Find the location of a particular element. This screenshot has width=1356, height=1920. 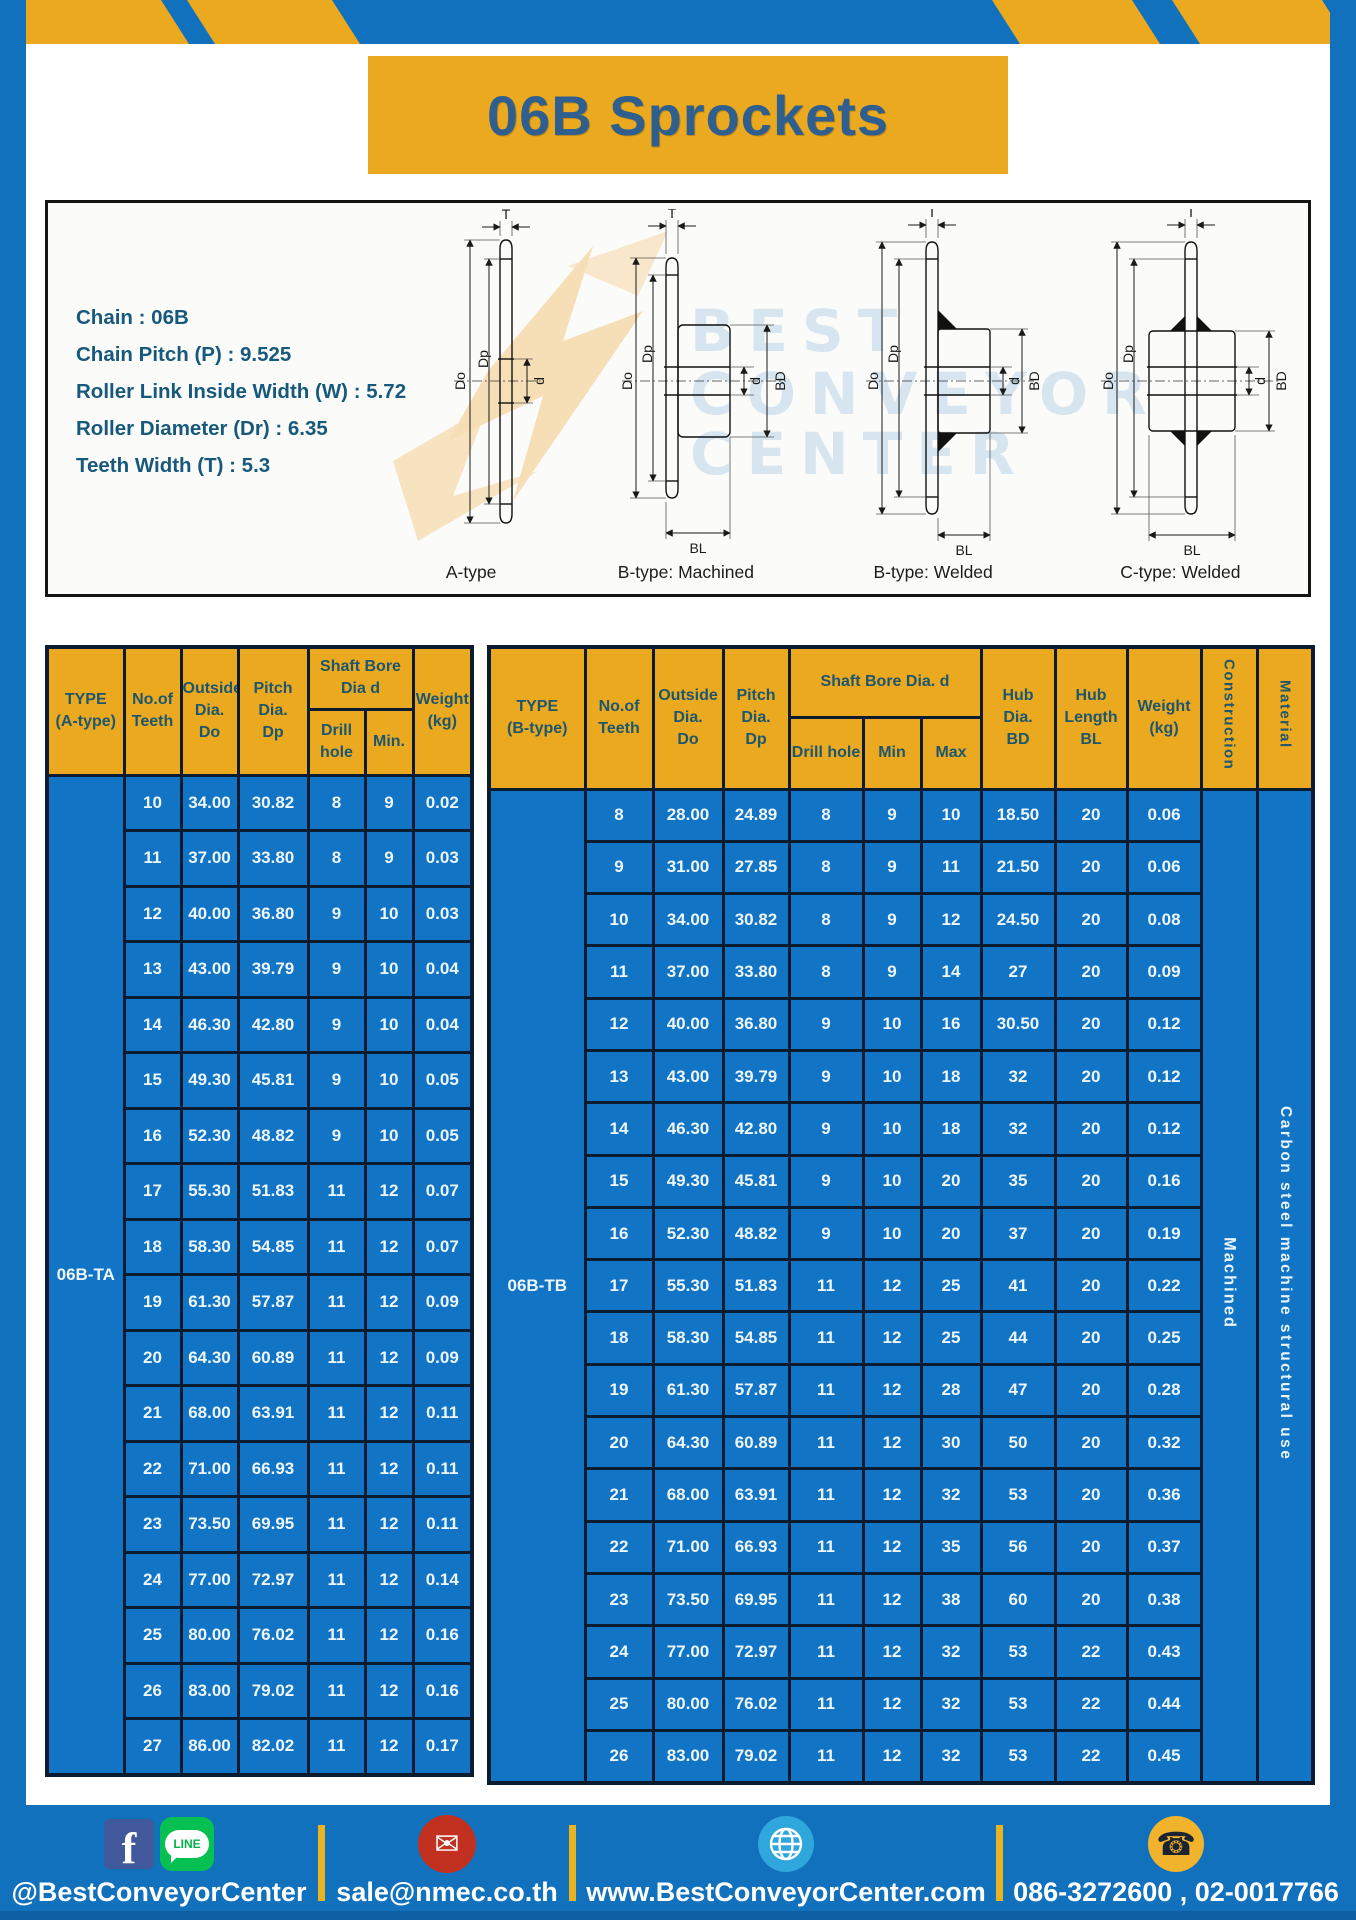

table-cell: 73.50 is located at coordinates (688, 1599).